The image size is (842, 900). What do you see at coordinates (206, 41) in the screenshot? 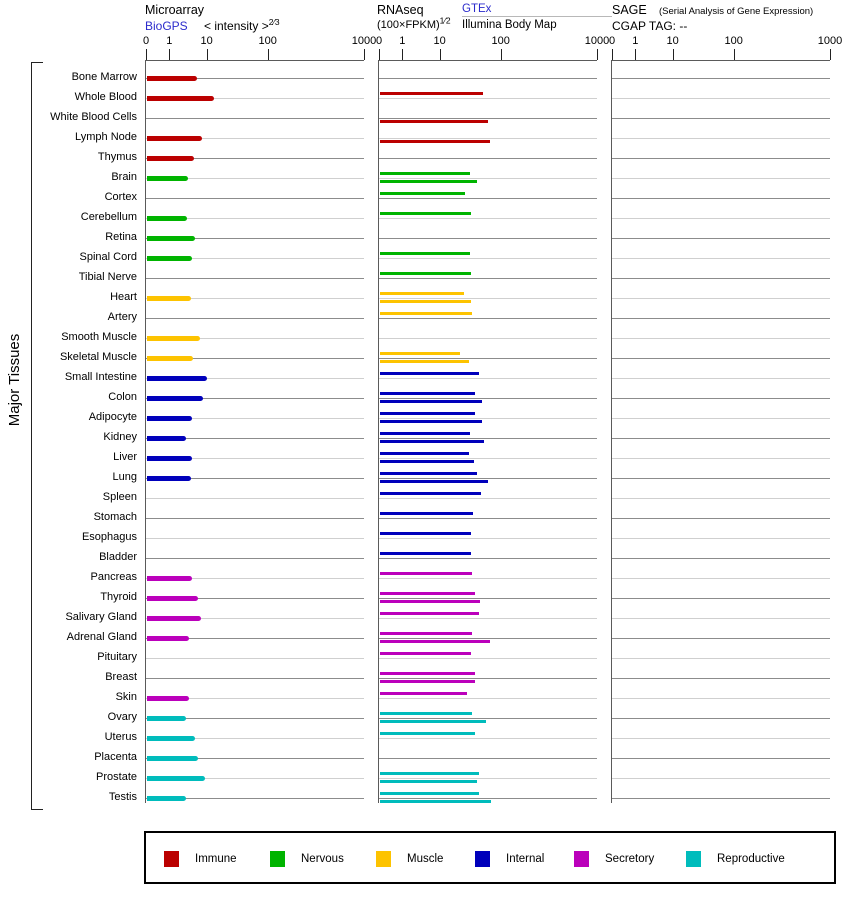
I see `axis-tick-label: 10` at bounding box center [206, 41].